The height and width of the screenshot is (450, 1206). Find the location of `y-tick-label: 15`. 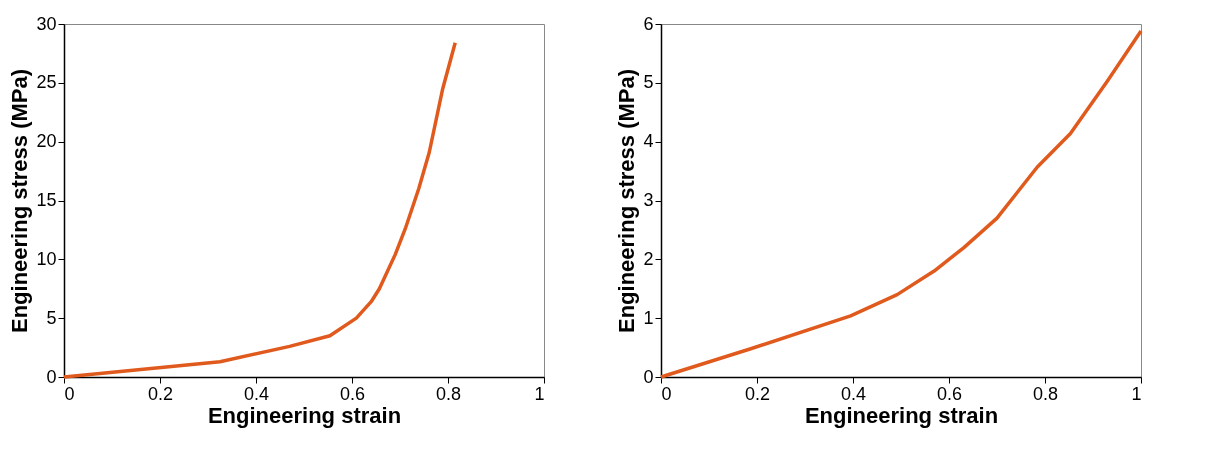

y-tick-label: 15 is located at coordinates (46, 200).